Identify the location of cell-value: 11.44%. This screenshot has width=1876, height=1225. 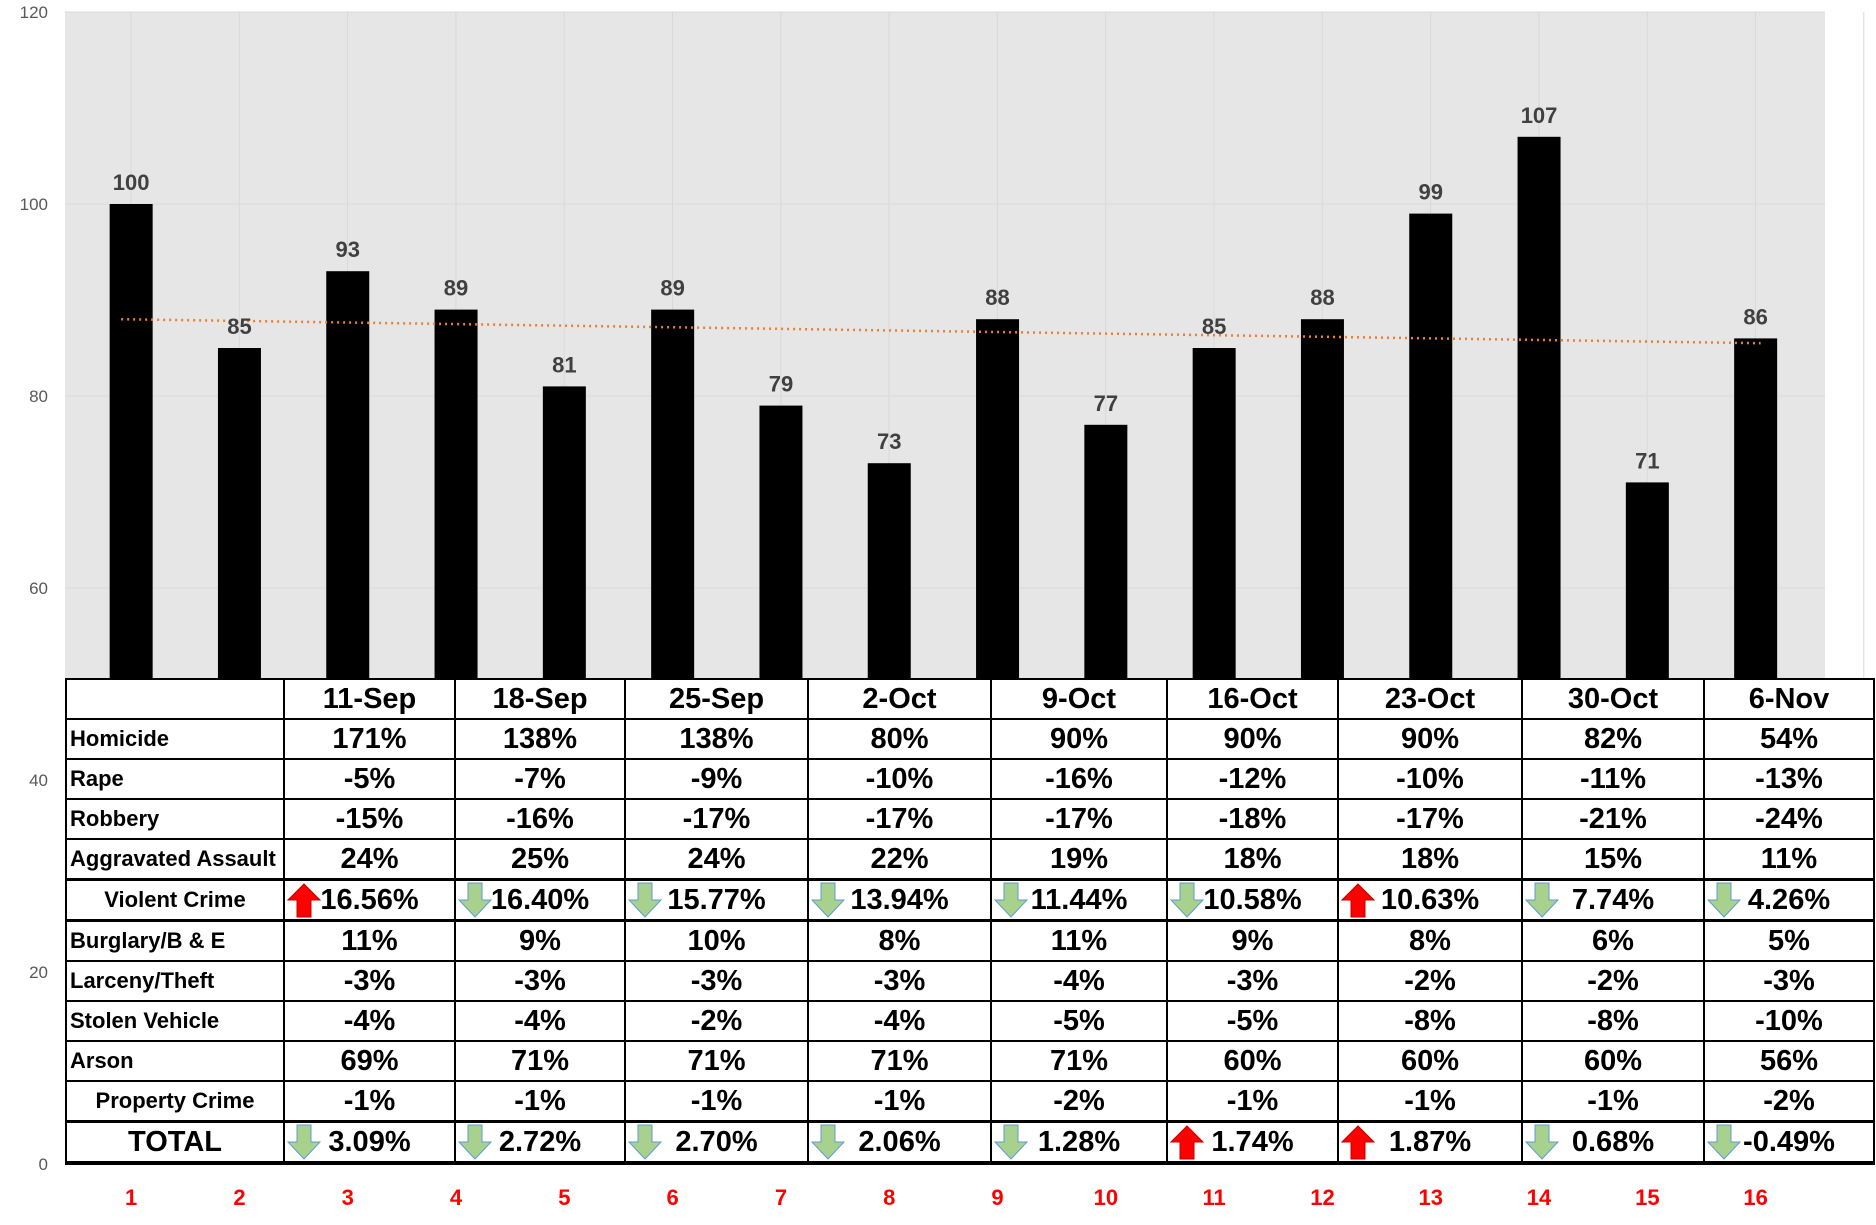
(1079, 899).